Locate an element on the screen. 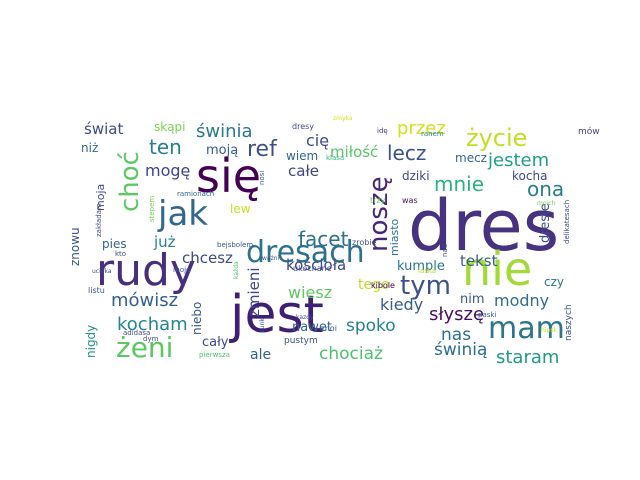  word-21: ona is located at coordinates (545, 189).